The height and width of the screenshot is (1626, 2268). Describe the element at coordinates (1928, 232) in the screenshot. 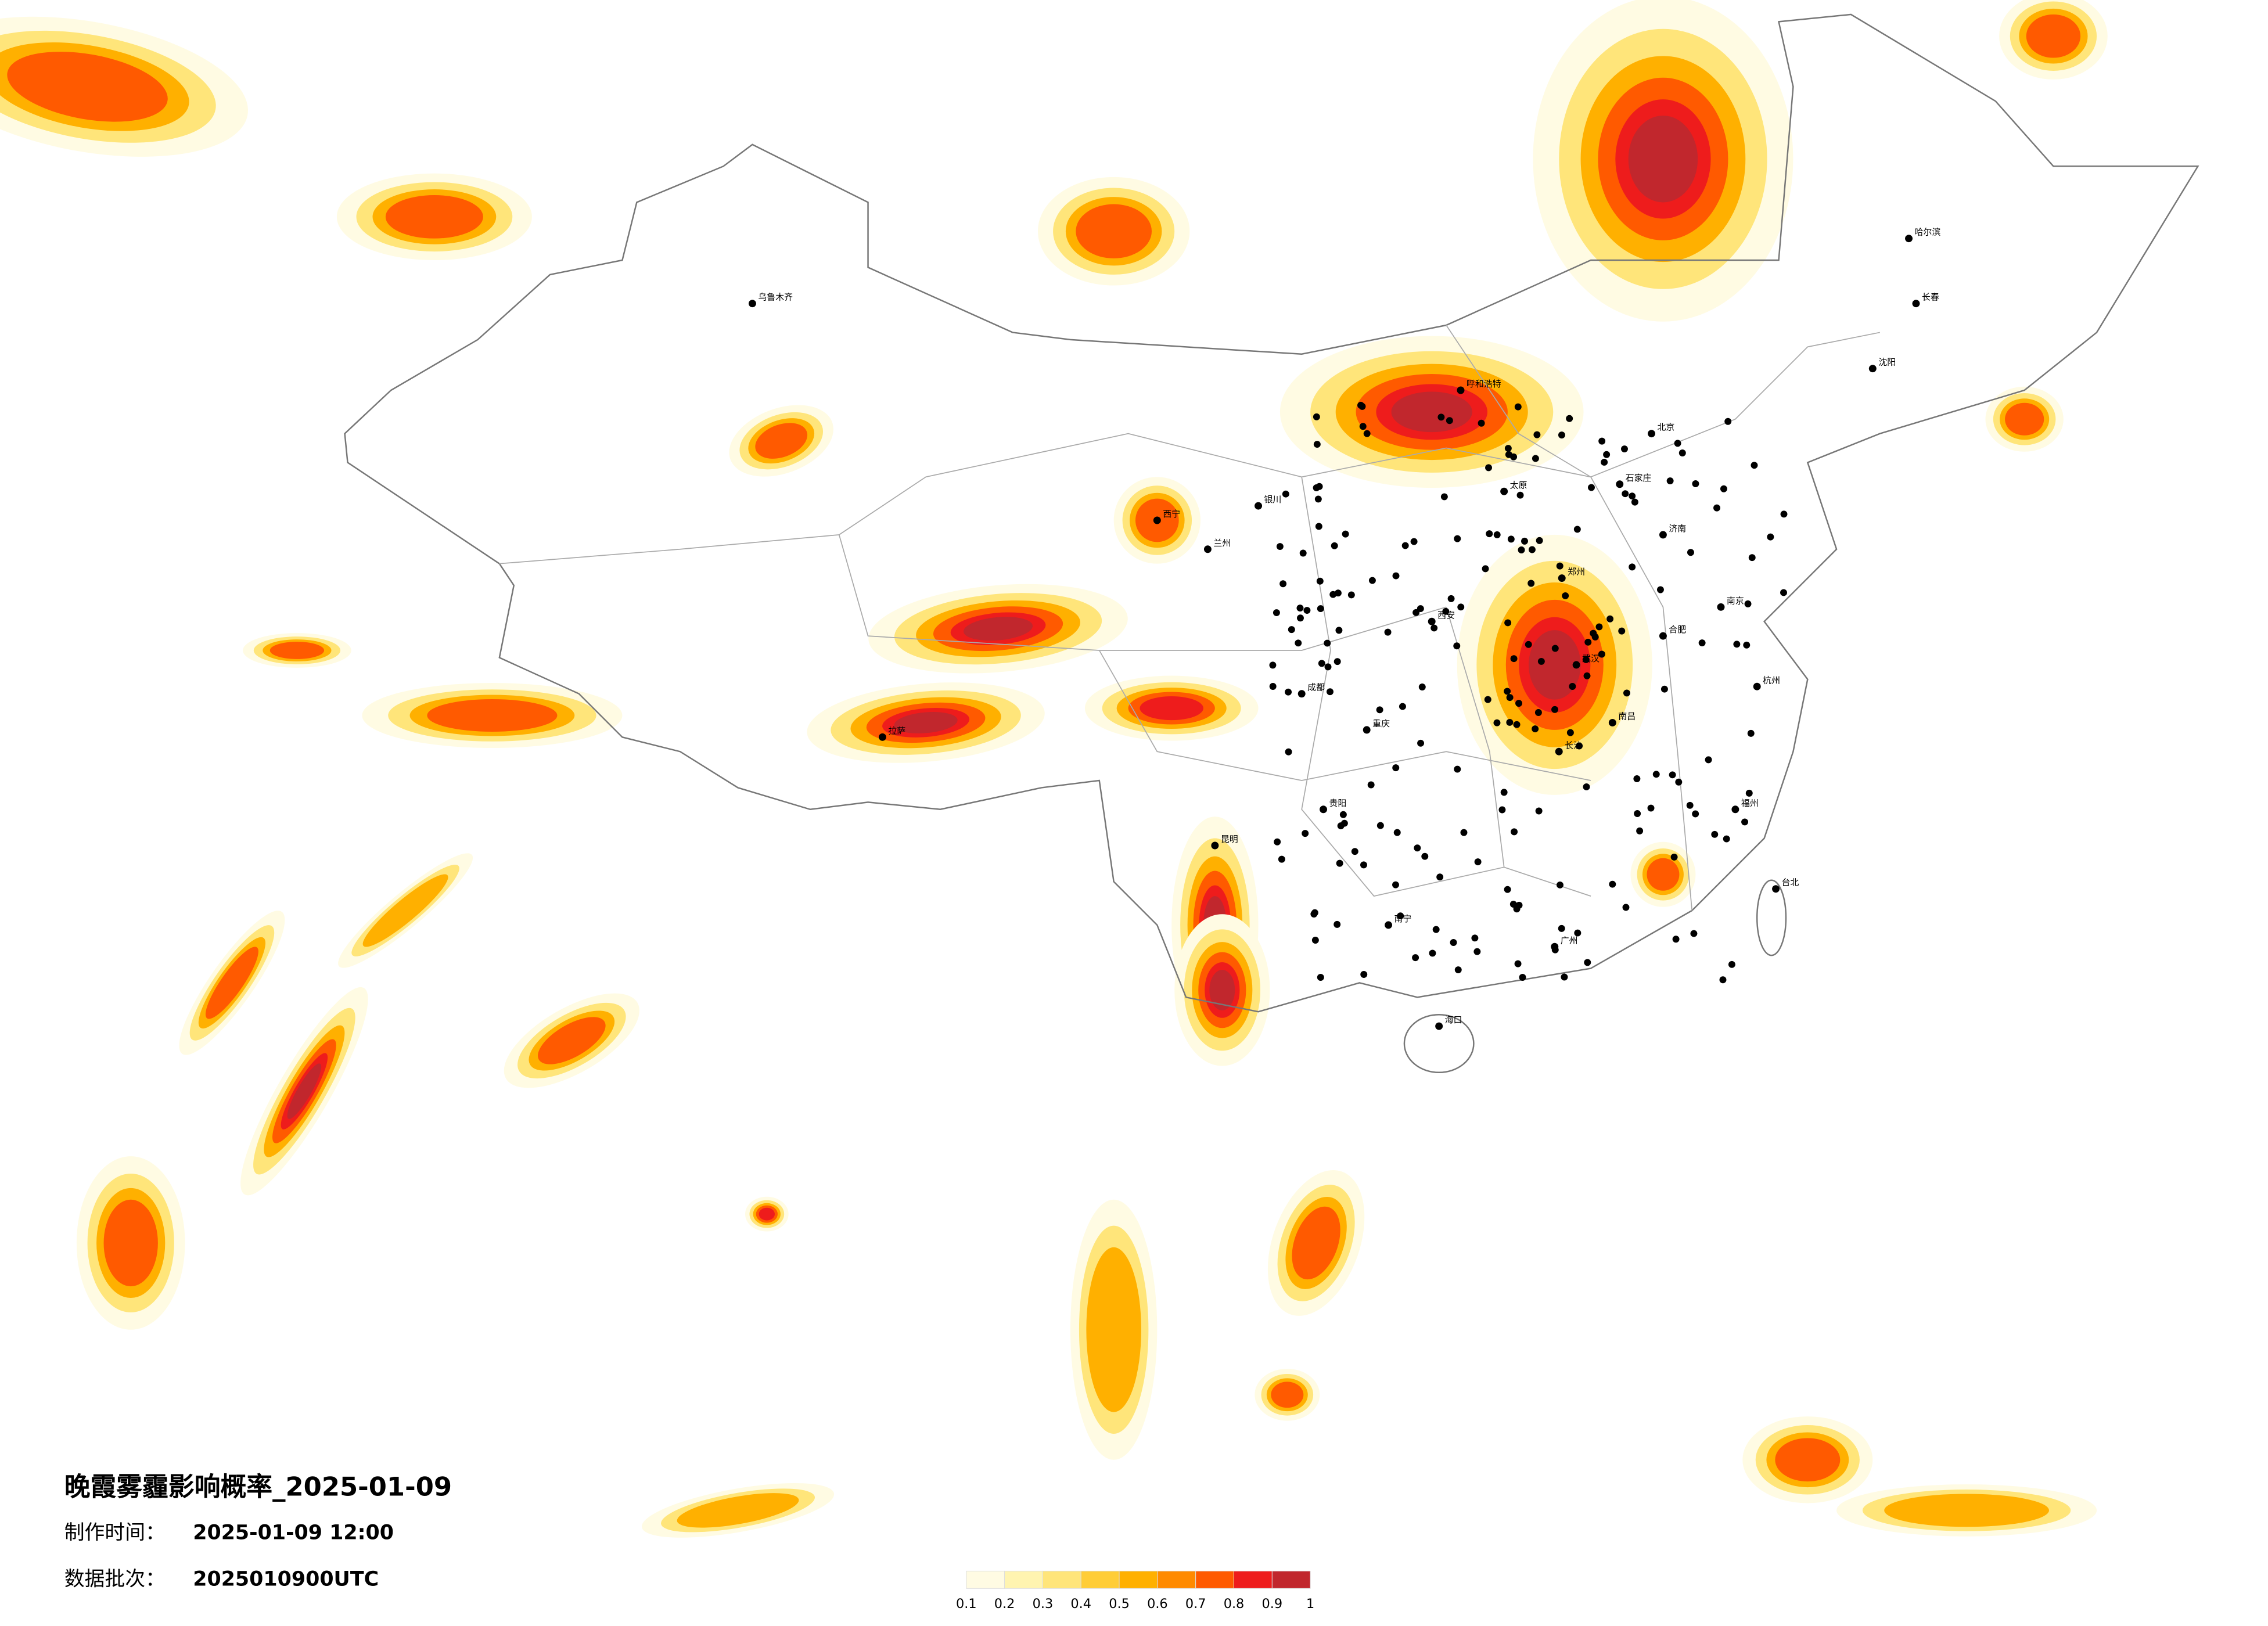

I see `city-label: 哈尔滨` at that location.